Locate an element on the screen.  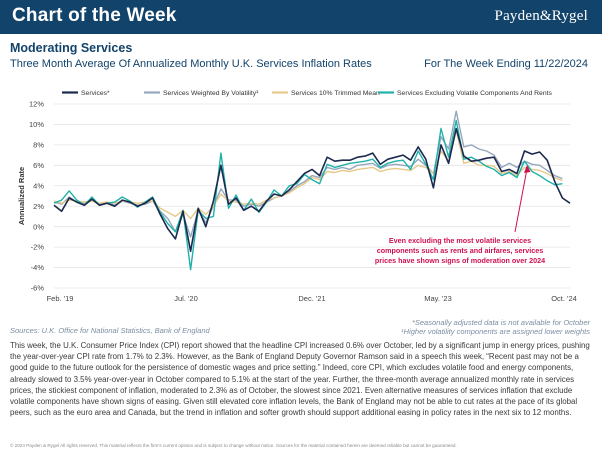
y-tick-label: 6% is located at coordinates (38, 165).